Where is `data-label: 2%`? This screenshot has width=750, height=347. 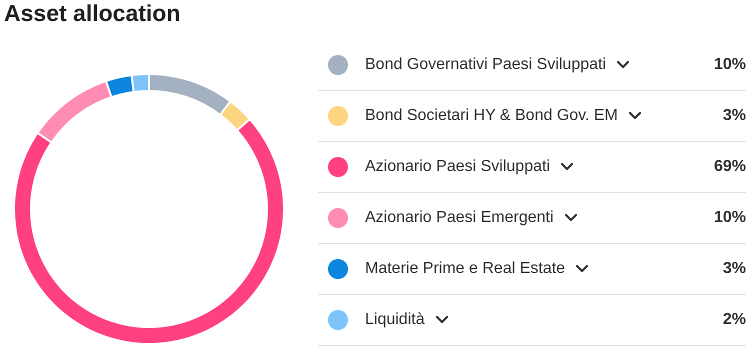 data-label: 2% is located at coordinates (734, 320).